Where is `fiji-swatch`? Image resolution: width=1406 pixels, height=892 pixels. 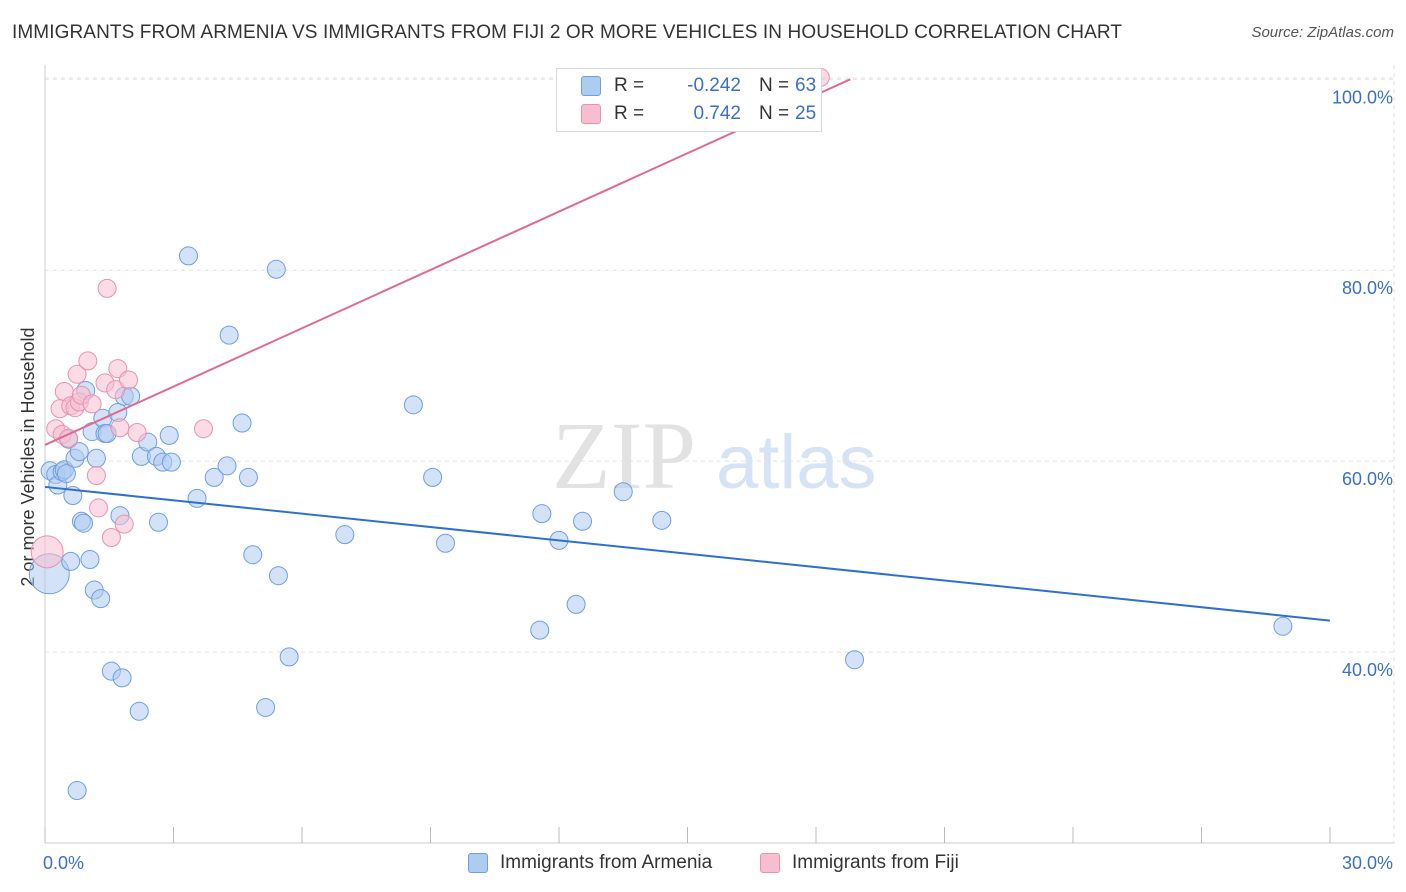 fiji-swatch is located at coordinates (591, 114).